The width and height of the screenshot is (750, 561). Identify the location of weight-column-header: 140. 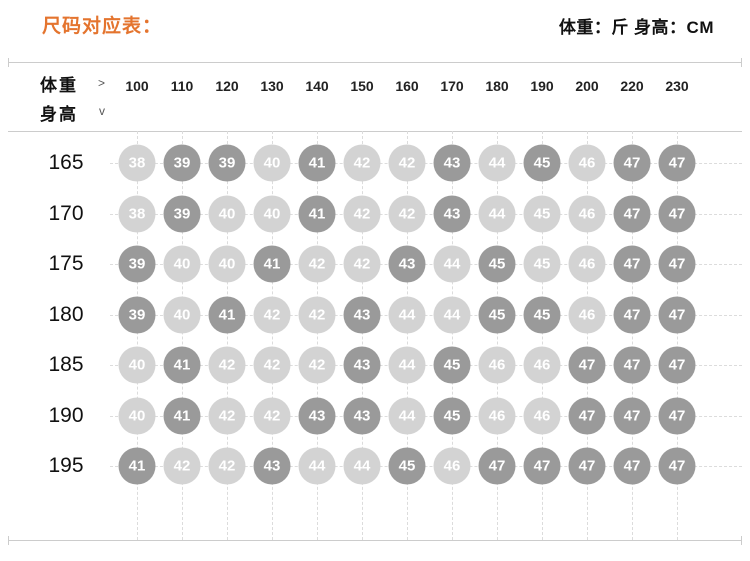
(317, 86).